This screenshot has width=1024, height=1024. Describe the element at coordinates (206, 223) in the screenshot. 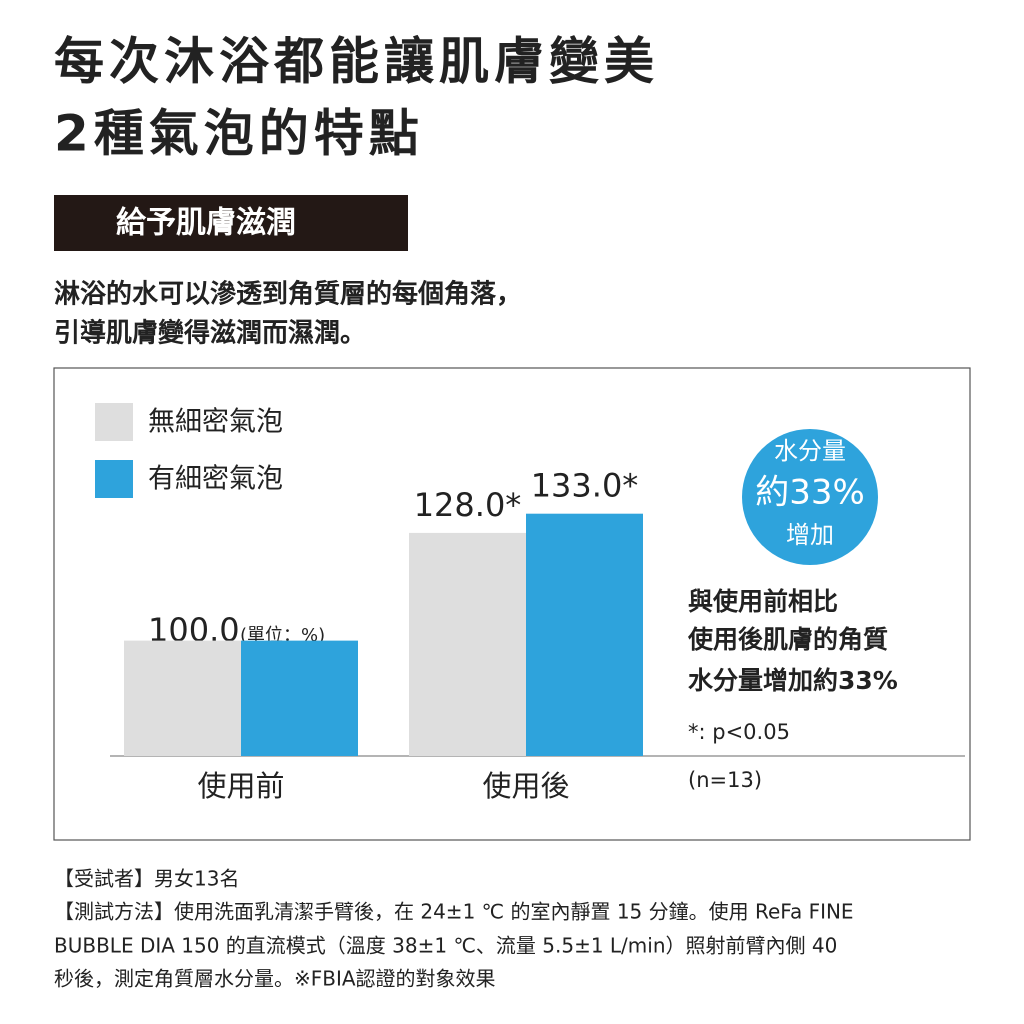

I see `banner-text: 給予肌膚滋潤` at that location.